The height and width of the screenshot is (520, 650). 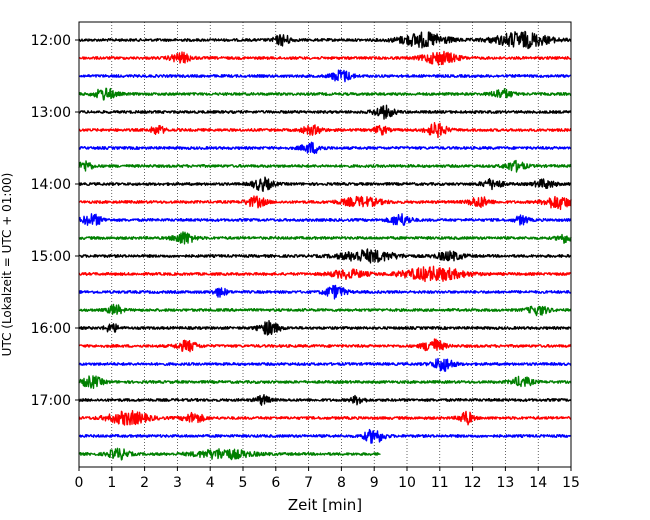 What do you see at coordinates (243, 483) in the screenshot?
I see `x-tick-label-5: 5` at bounding box center [243, 483].